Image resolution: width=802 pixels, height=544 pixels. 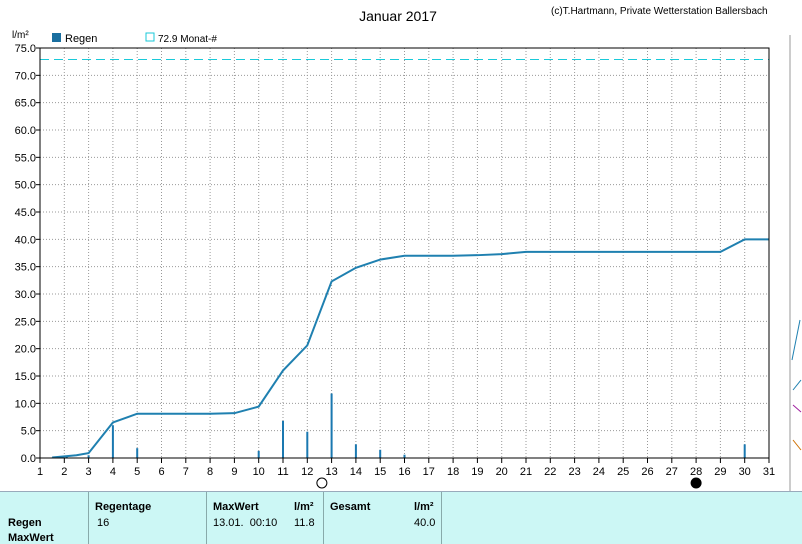 What do you see at coordinates (25, 240) in the screenshot?
I see `y-tick-label: 40.0` at bounding box center [25, 240].